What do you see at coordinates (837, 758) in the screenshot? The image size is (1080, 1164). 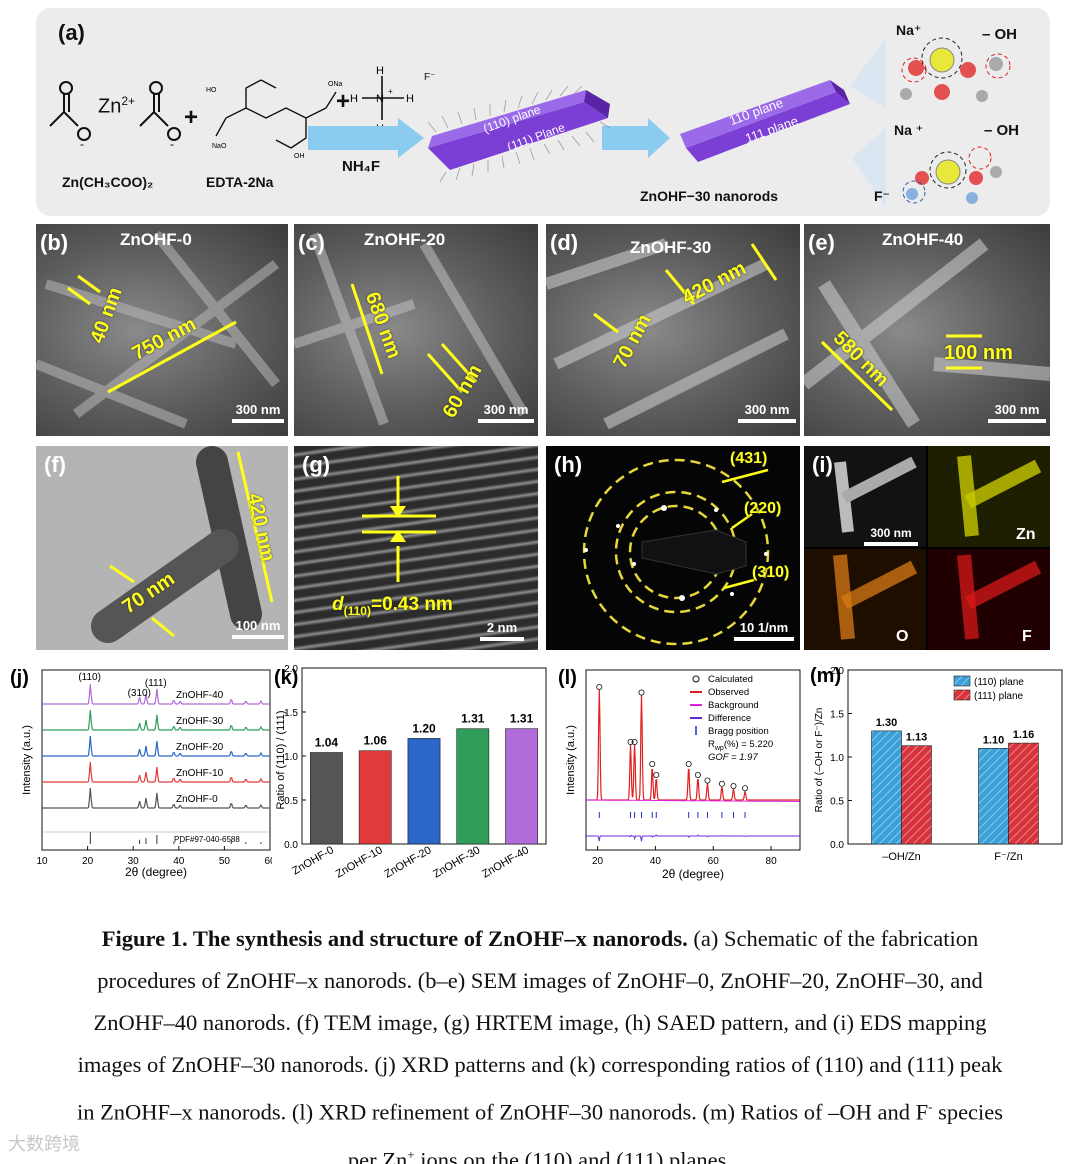 I see `y-tick-label-m: 1.0` at bounding box center [837, 758].